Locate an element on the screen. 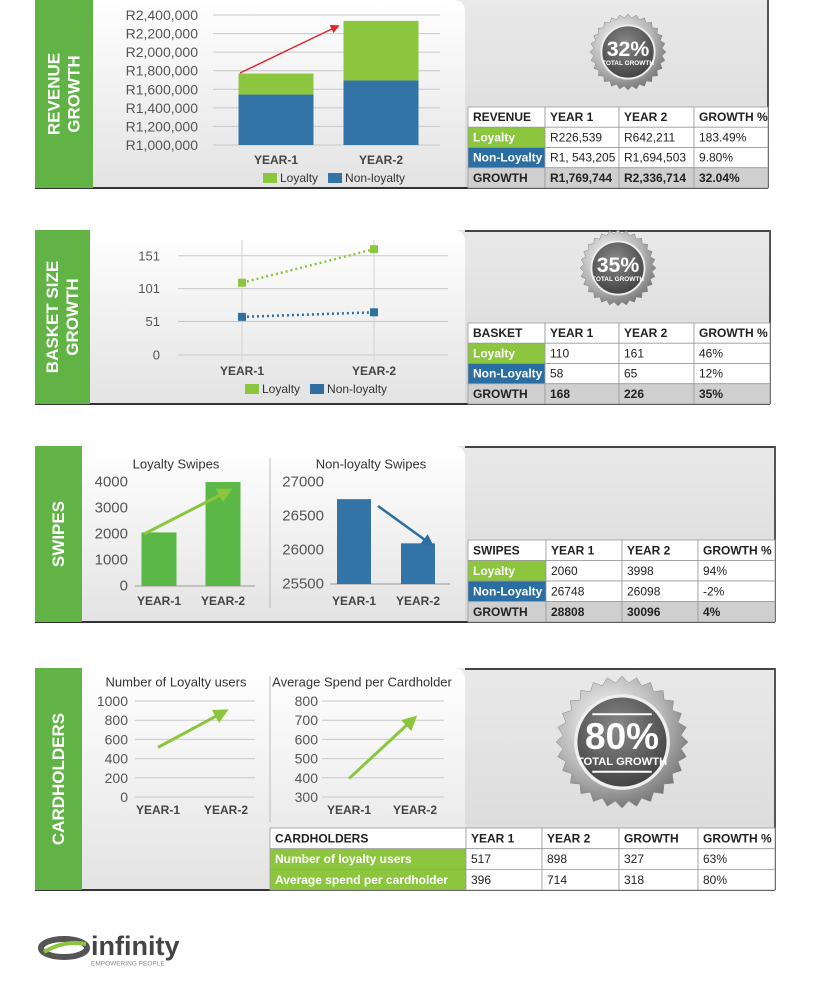 Image resolution: width=816 pixels, height=1000 pixels. table-cell-text: 9.80% is located at coordinates (716, 158).